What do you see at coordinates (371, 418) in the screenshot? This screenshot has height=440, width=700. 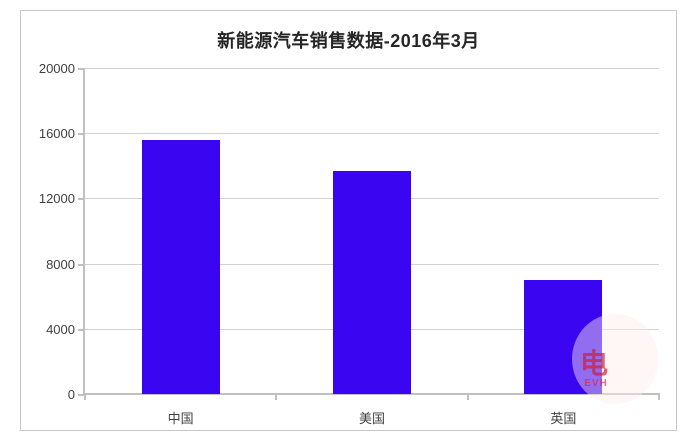 I see `x-axis-category-label: 美国` at bounding box center [371, 418].